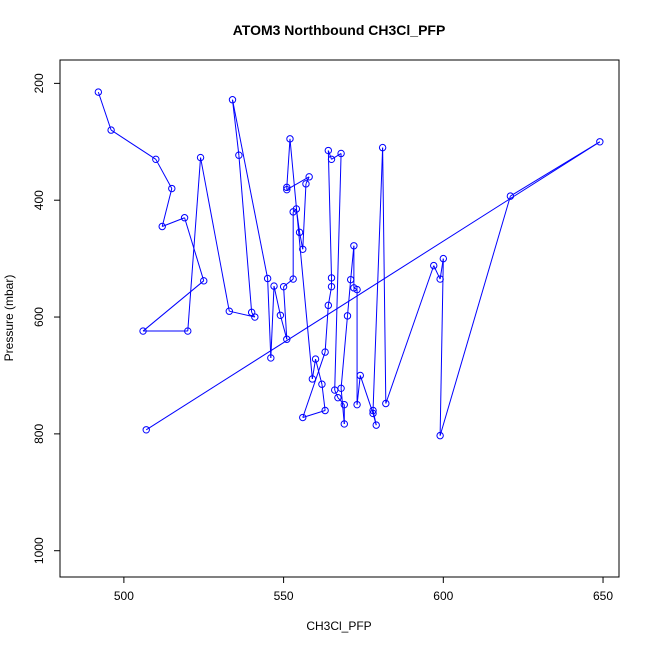 The height and width of the screenshot is (650, 650). I want to click on y-axis-label: Pressure (mbar), so click(9, 318).